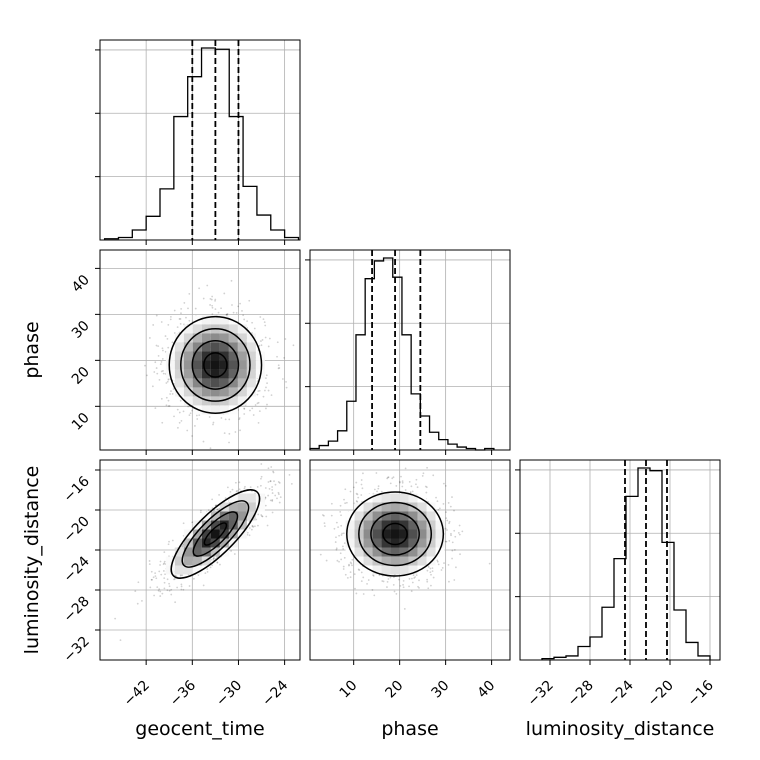  I want to click on x-tick-label: −32, so click(541, 694).